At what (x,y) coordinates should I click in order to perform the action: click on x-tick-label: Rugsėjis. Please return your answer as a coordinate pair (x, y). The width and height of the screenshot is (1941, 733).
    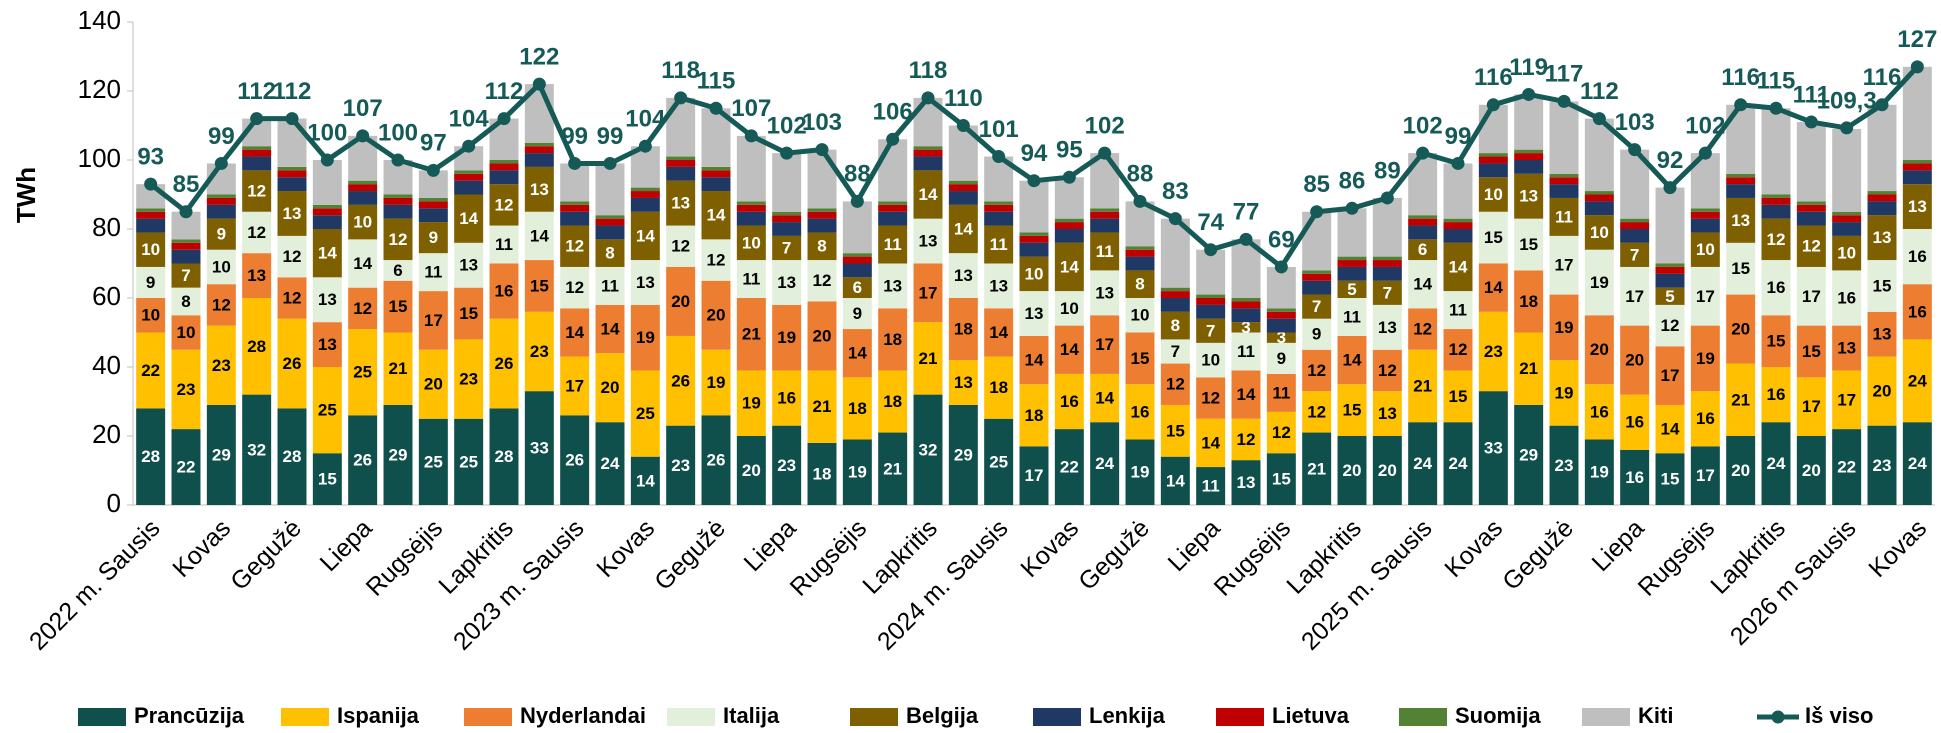
    Looking at the image, I should click on (1677, 558).